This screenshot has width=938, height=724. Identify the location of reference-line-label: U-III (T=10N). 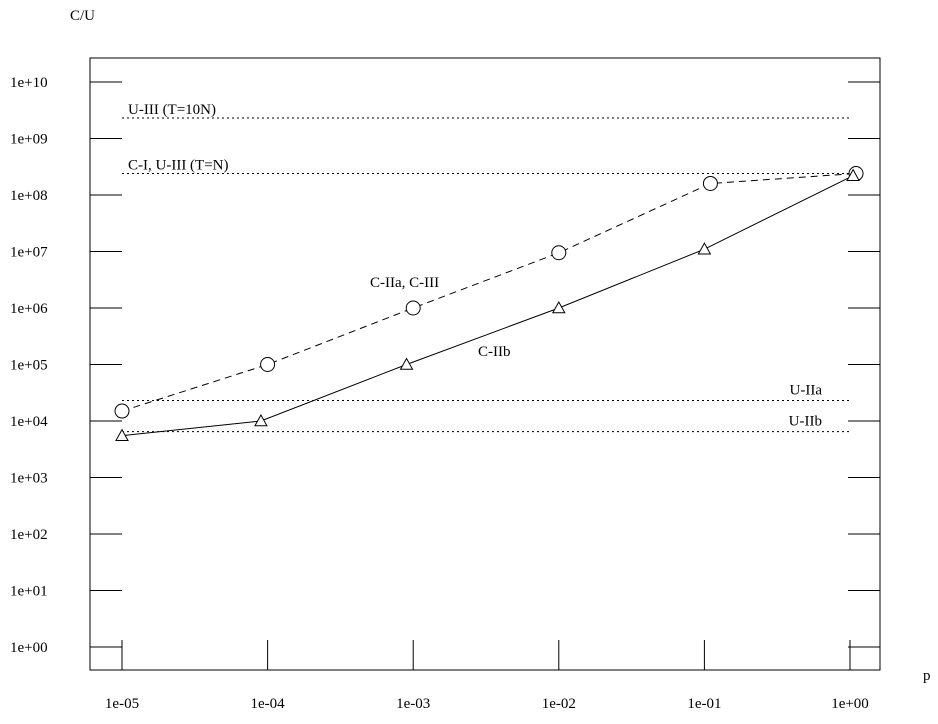
(172, 110).